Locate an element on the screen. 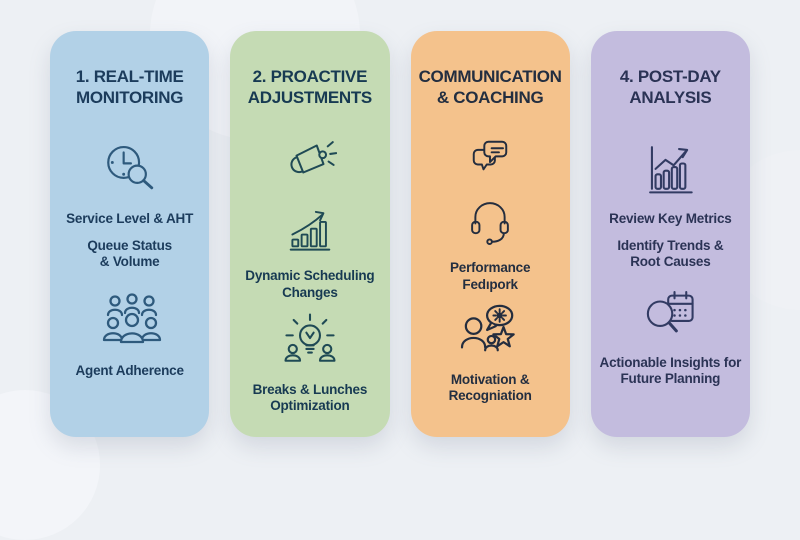 The image size is (800, 540). item-label: Breaks & Lunches Optimization is located at coordinates (310, 397).